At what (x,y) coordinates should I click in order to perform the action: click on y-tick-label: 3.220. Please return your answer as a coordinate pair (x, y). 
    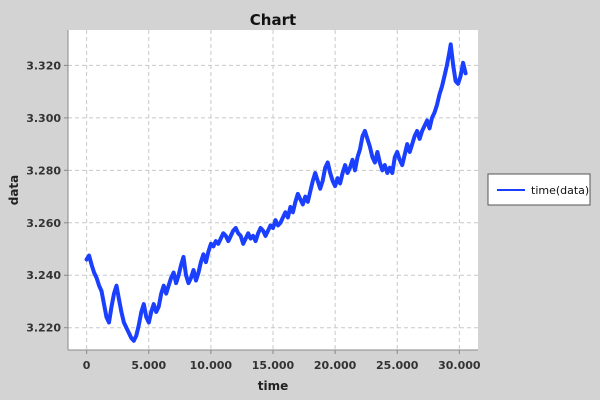
    Looking at the image, I should click on (43, 328).